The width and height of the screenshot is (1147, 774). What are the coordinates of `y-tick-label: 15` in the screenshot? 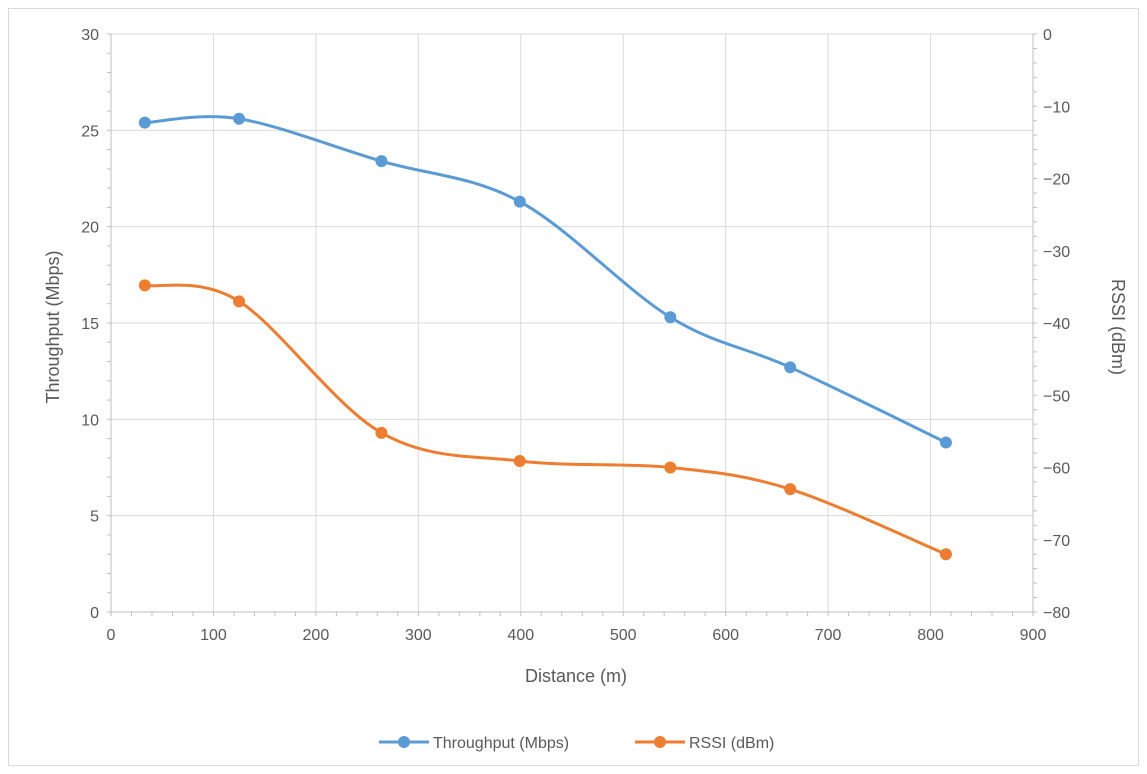 It's located at (90, 324).